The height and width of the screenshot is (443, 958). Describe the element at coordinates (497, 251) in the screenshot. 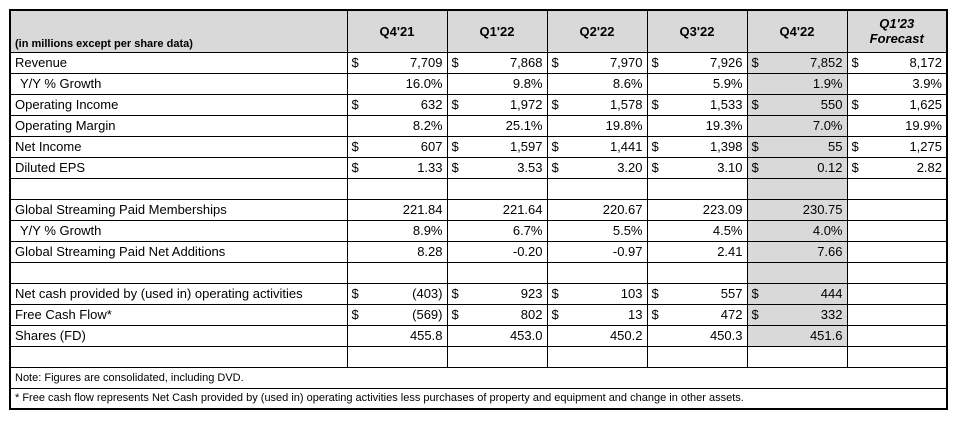

I see `value-cell: -0.20` at that location.